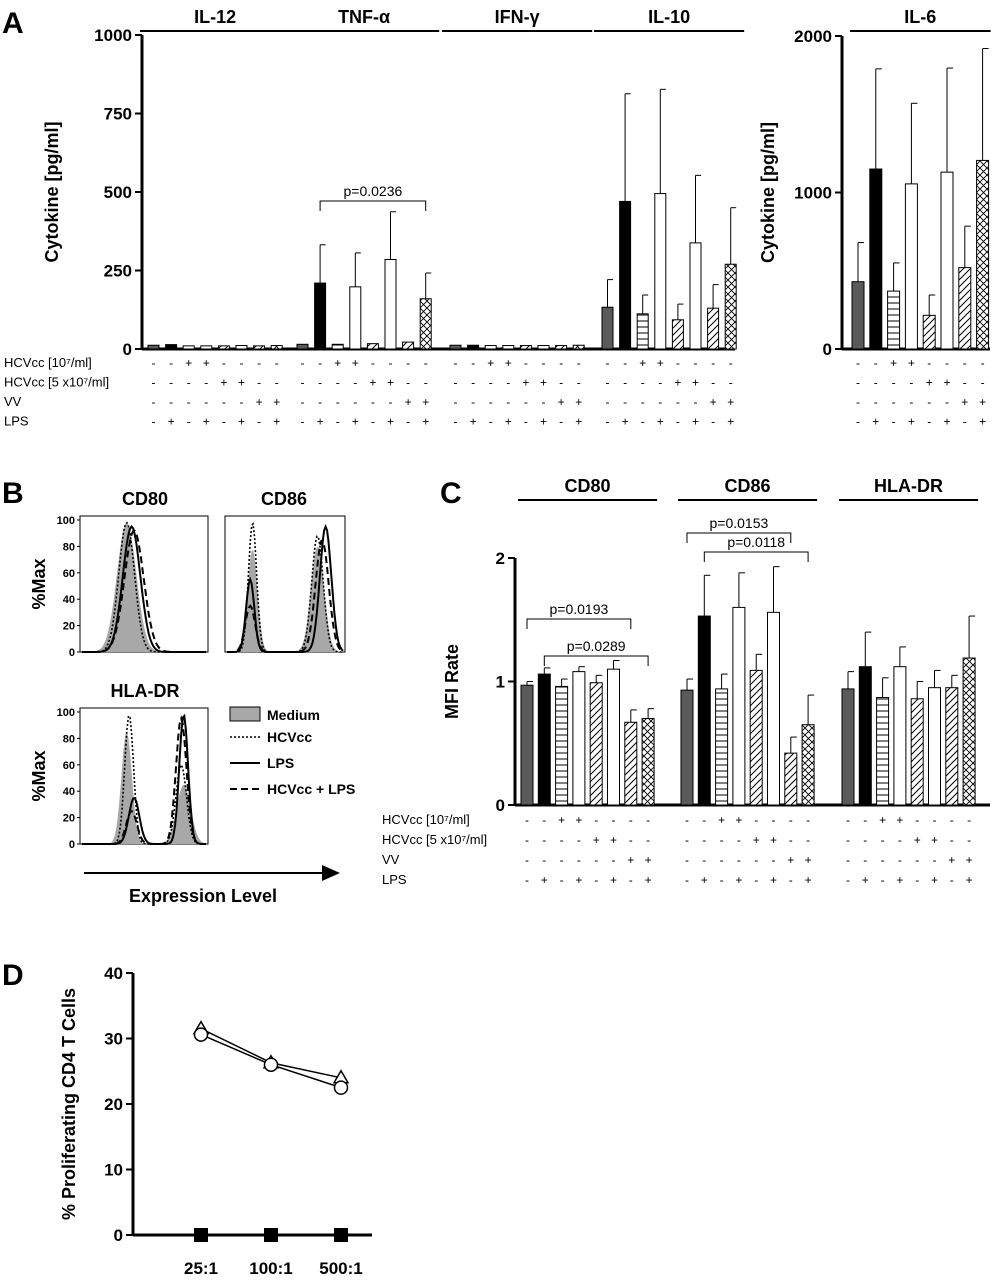 This screenshot has width=1000, height=1280. I want to click on p-value-label: p=0.0118, so click(756, 542).